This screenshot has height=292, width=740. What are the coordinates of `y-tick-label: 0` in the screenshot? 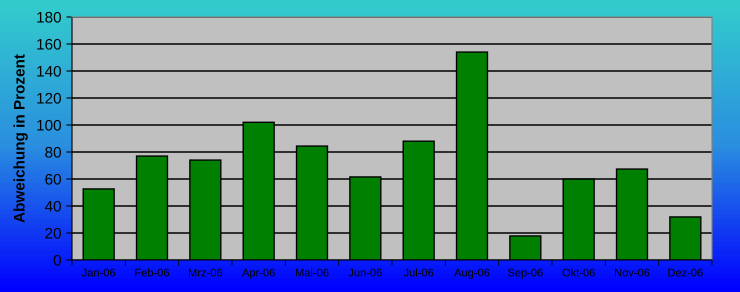 It's located at (57, 260).